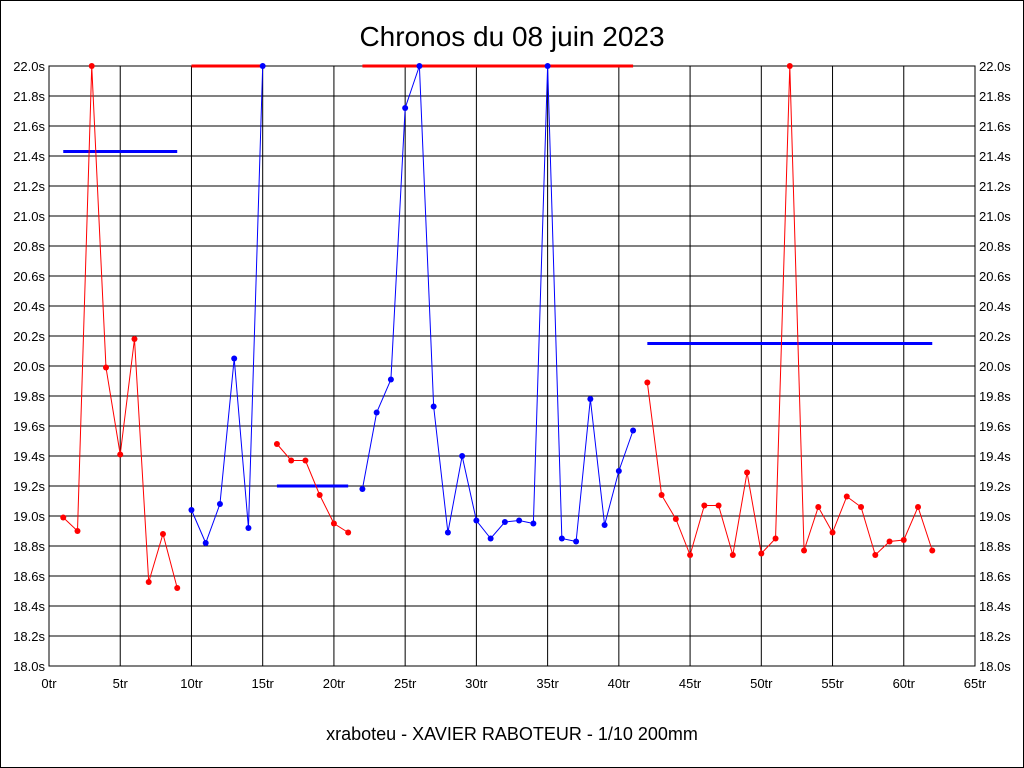 This screenshot has height=768, width=1024. I want to click on y-tick-label-left: 19.2s, so click(29, 486).